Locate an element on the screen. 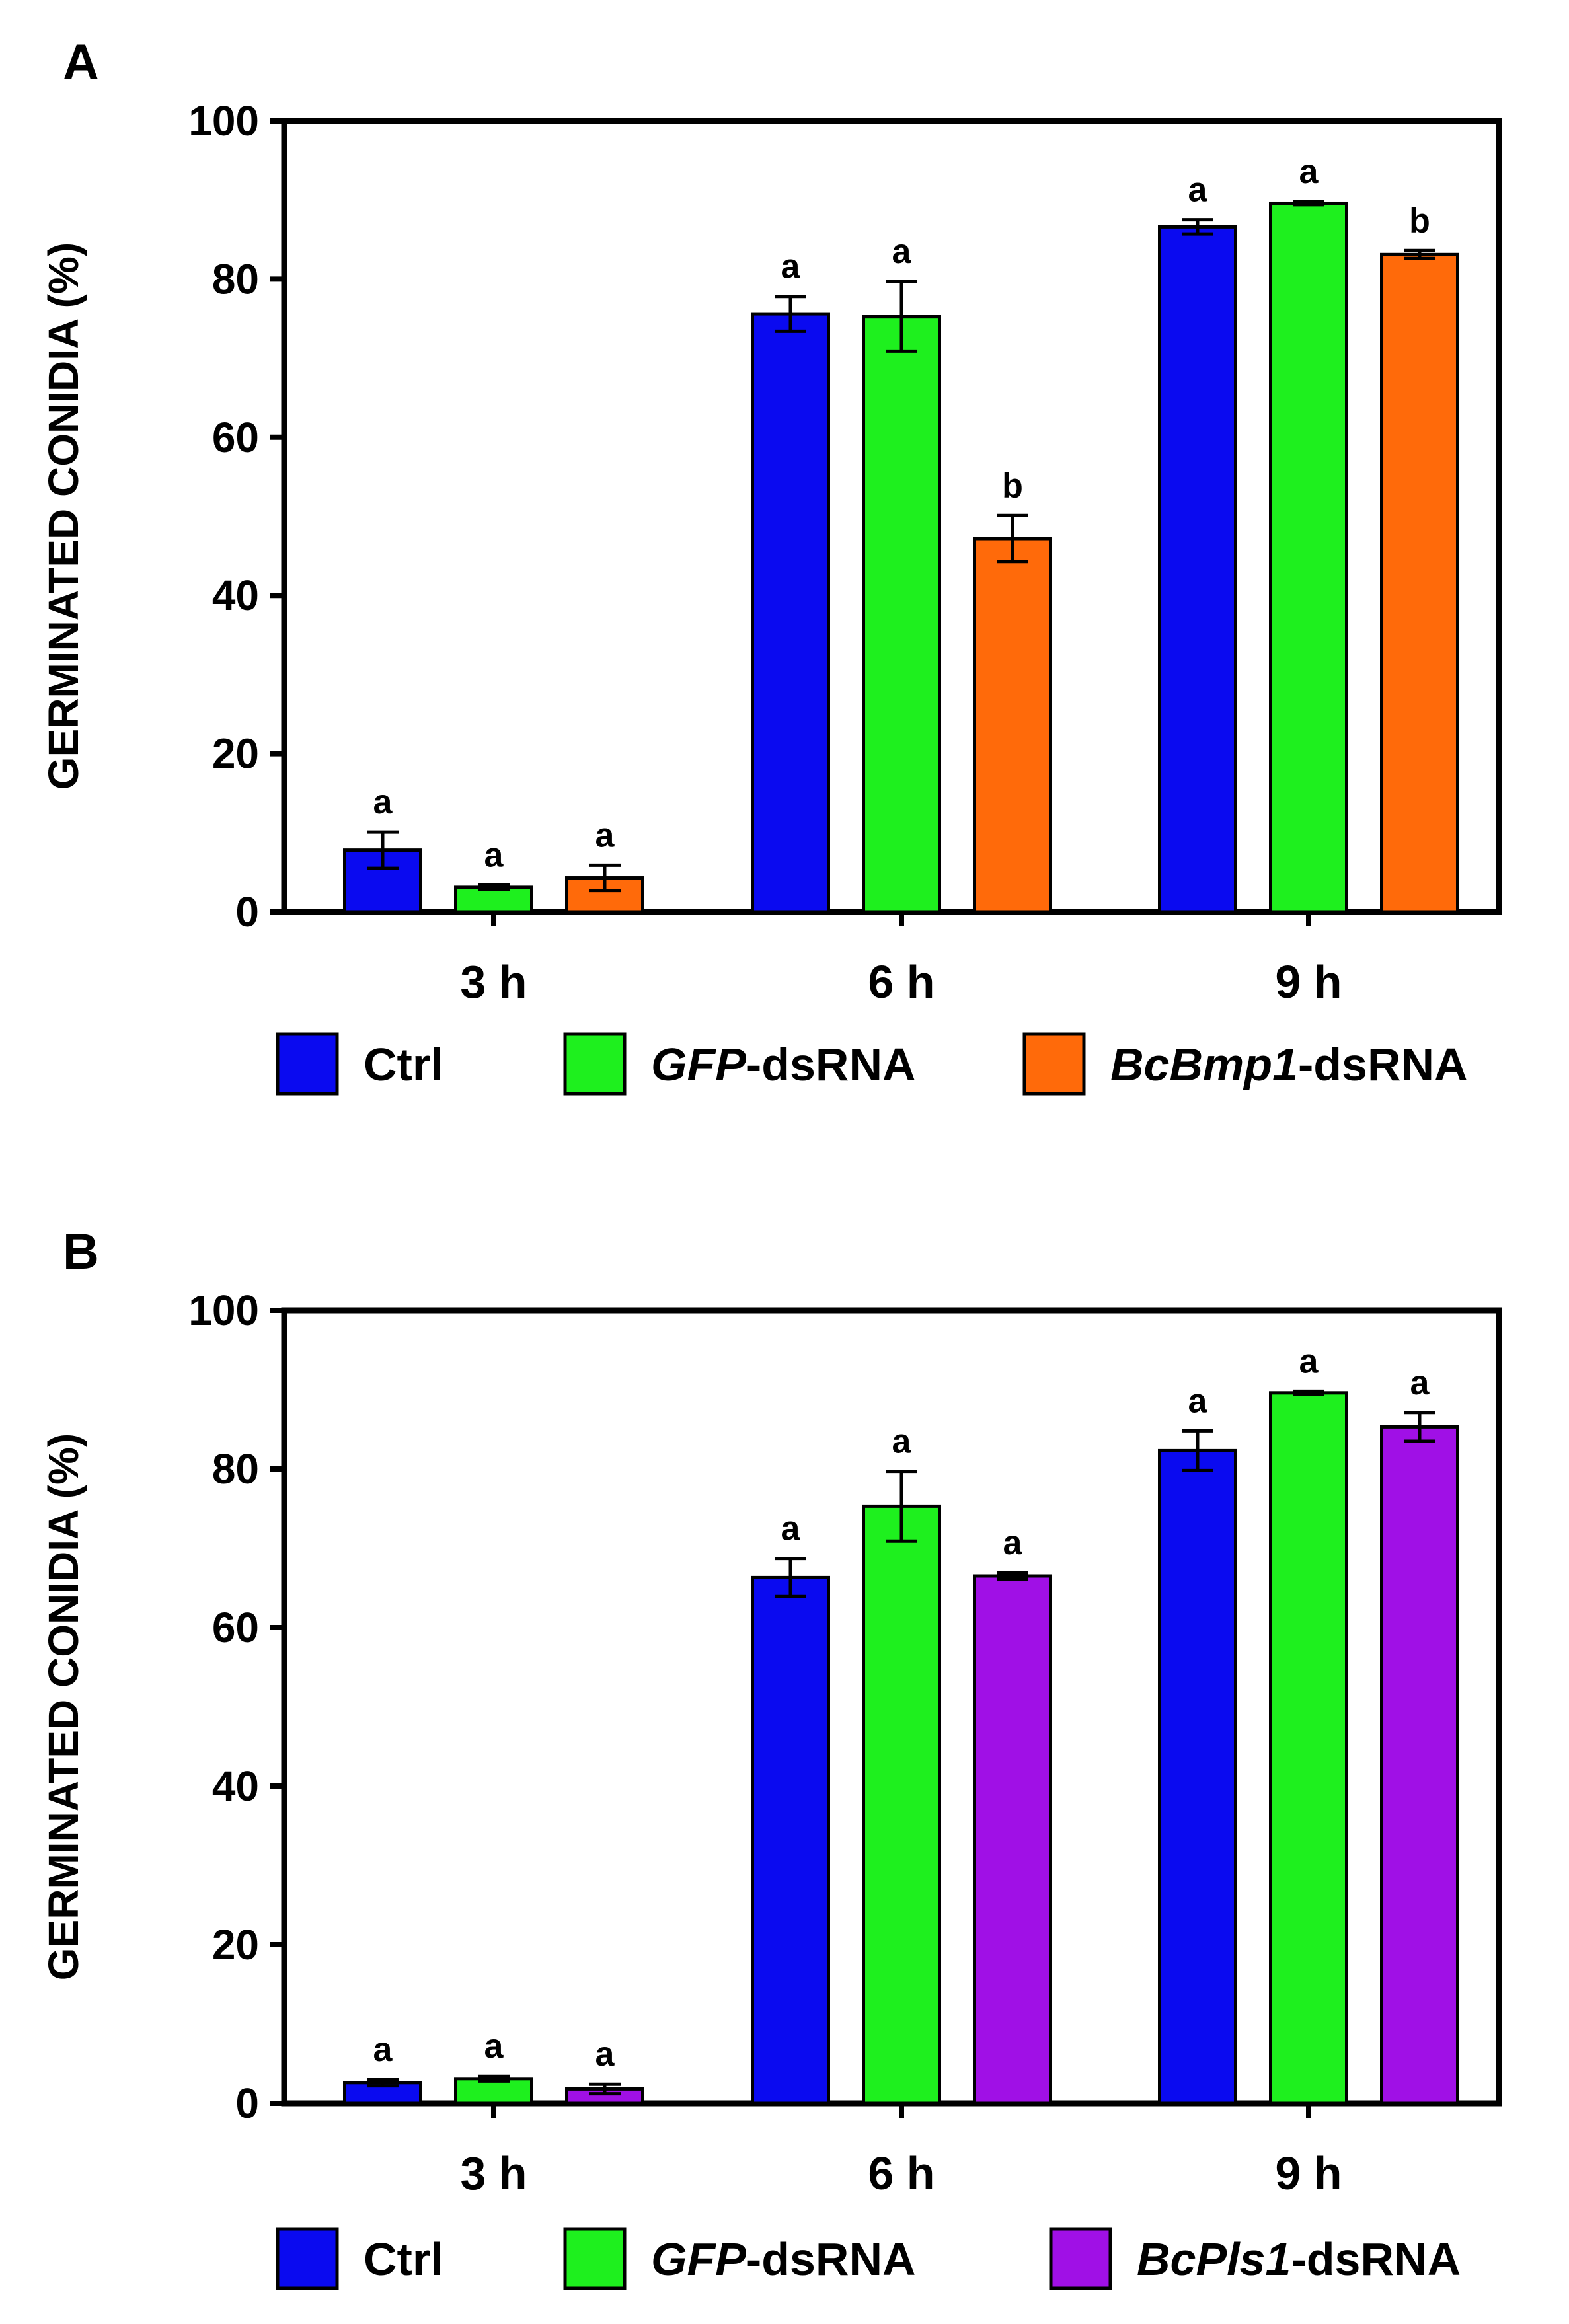  legend-label: BcBmp1-dsRNA is located at coordinates (1289, 1065).